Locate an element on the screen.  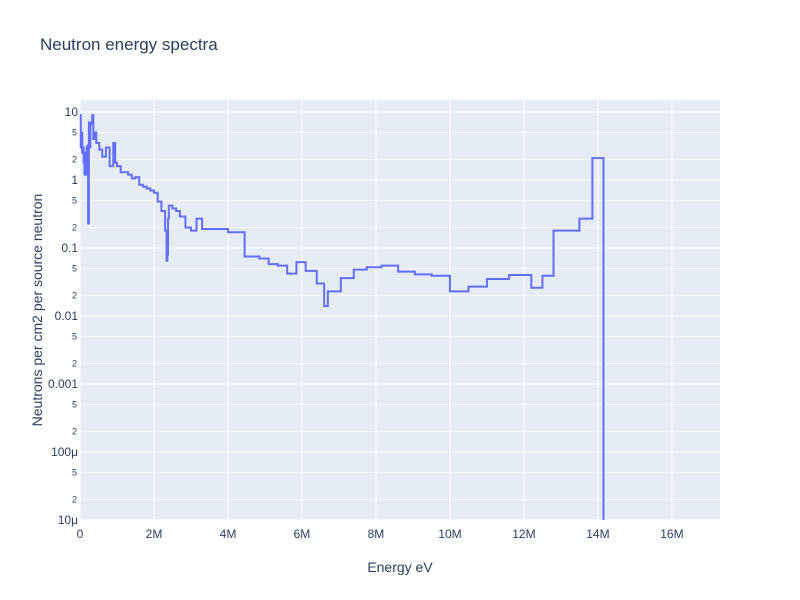
y-tick-label: 100μ is located at coordinates (64, 452).